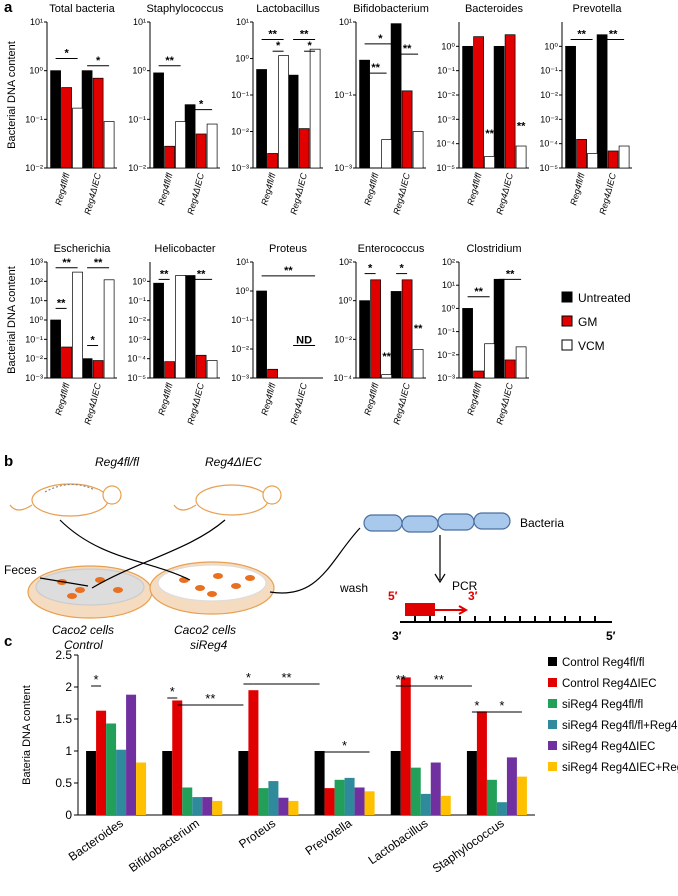 Image resolution: width=678 pixels, height=896 pixels. Describe the element at coordinates (36, 262) in the screenshot. I see `y-tick-label: 10³` at that location.